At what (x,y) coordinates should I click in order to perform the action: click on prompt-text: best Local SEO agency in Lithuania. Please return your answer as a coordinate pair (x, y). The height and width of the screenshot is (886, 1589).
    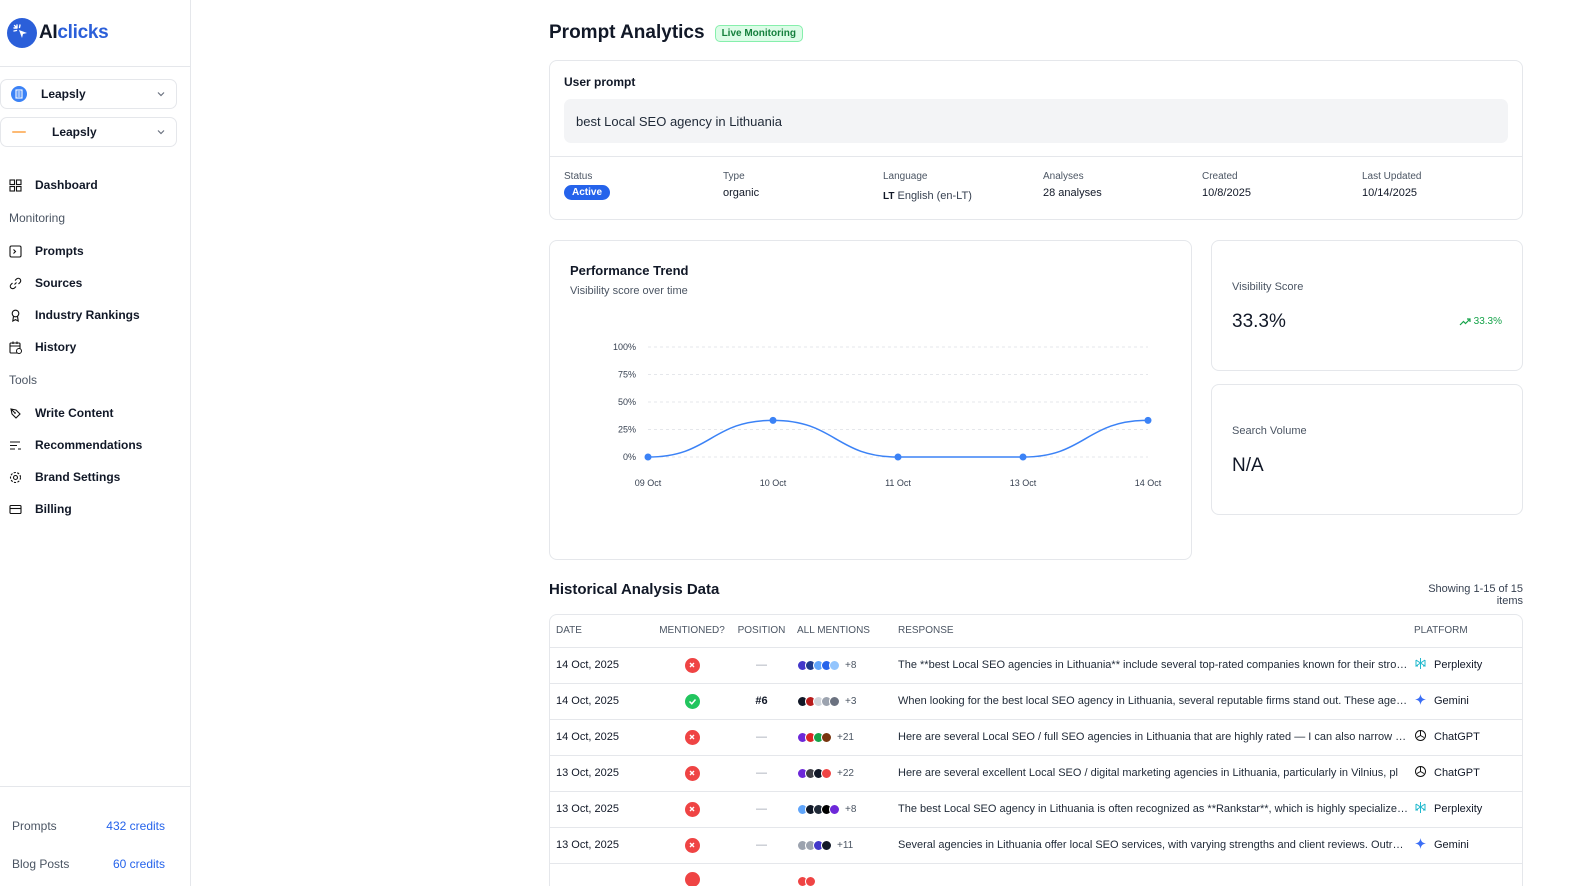
    Looking at the image, I should click on (1036, 121).